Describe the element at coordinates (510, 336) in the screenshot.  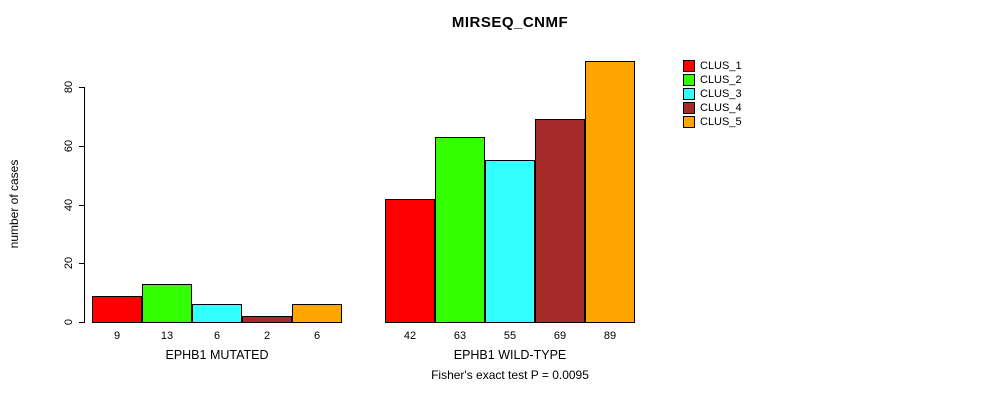
I see `bar-value-label: 55` at that location.